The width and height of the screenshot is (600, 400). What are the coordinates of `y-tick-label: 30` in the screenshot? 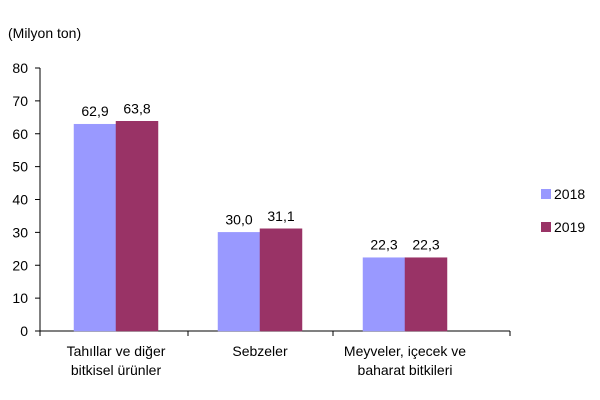 It's located at (20, 232).